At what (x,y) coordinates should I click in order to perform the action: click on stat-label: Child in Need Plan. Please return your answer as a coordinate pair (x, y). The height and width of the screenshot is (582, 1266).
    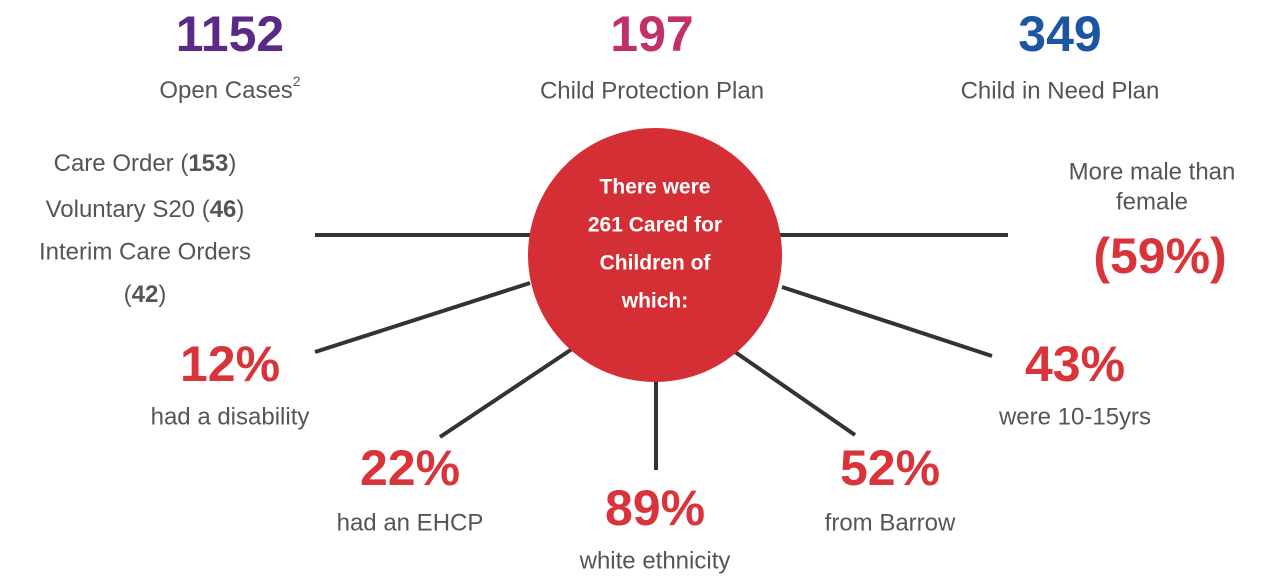
    Looking at the image, I should click on (1060, 90).